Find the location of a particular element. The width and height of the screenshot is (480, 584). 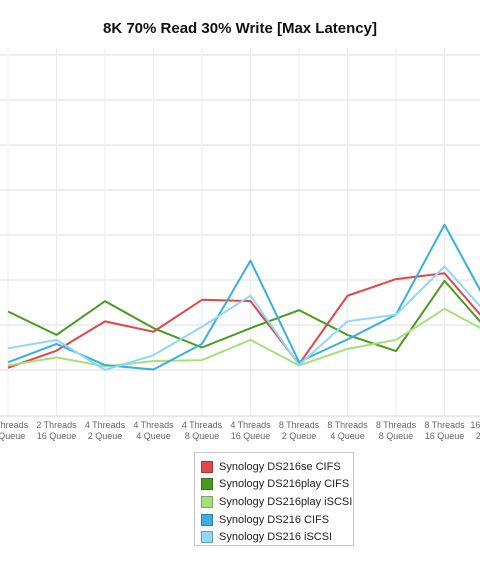

x-tick-label: 8 Threads 16 Queue is located at coordinates (444, 430).